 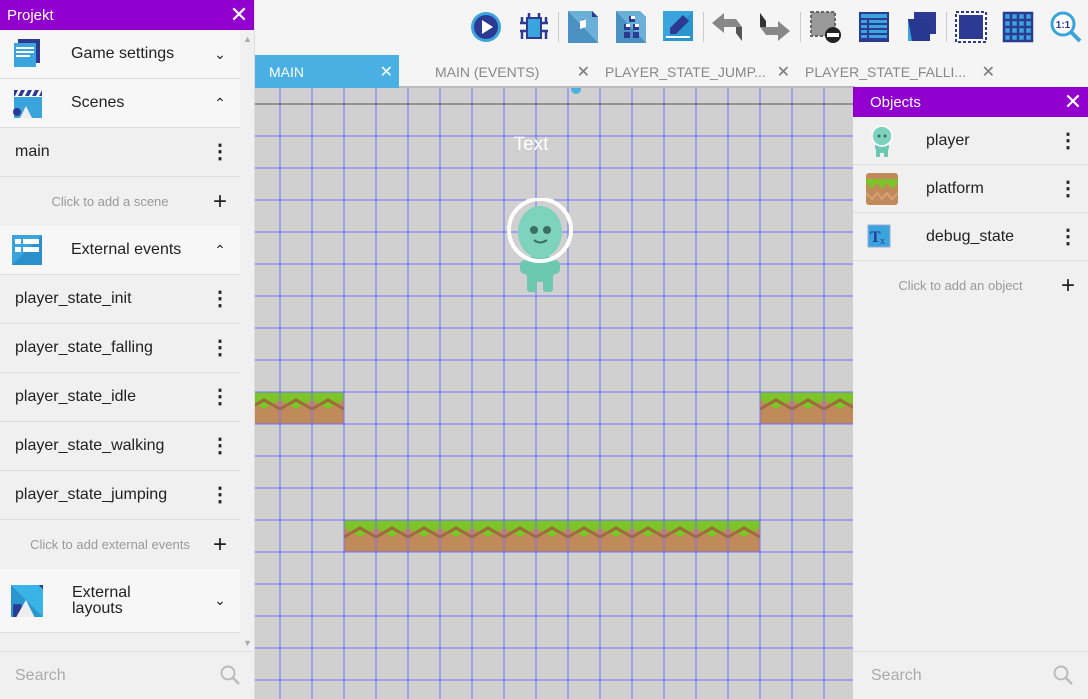 I want to click on tab-main: MAIN ✕, so click(x=327, y=71).